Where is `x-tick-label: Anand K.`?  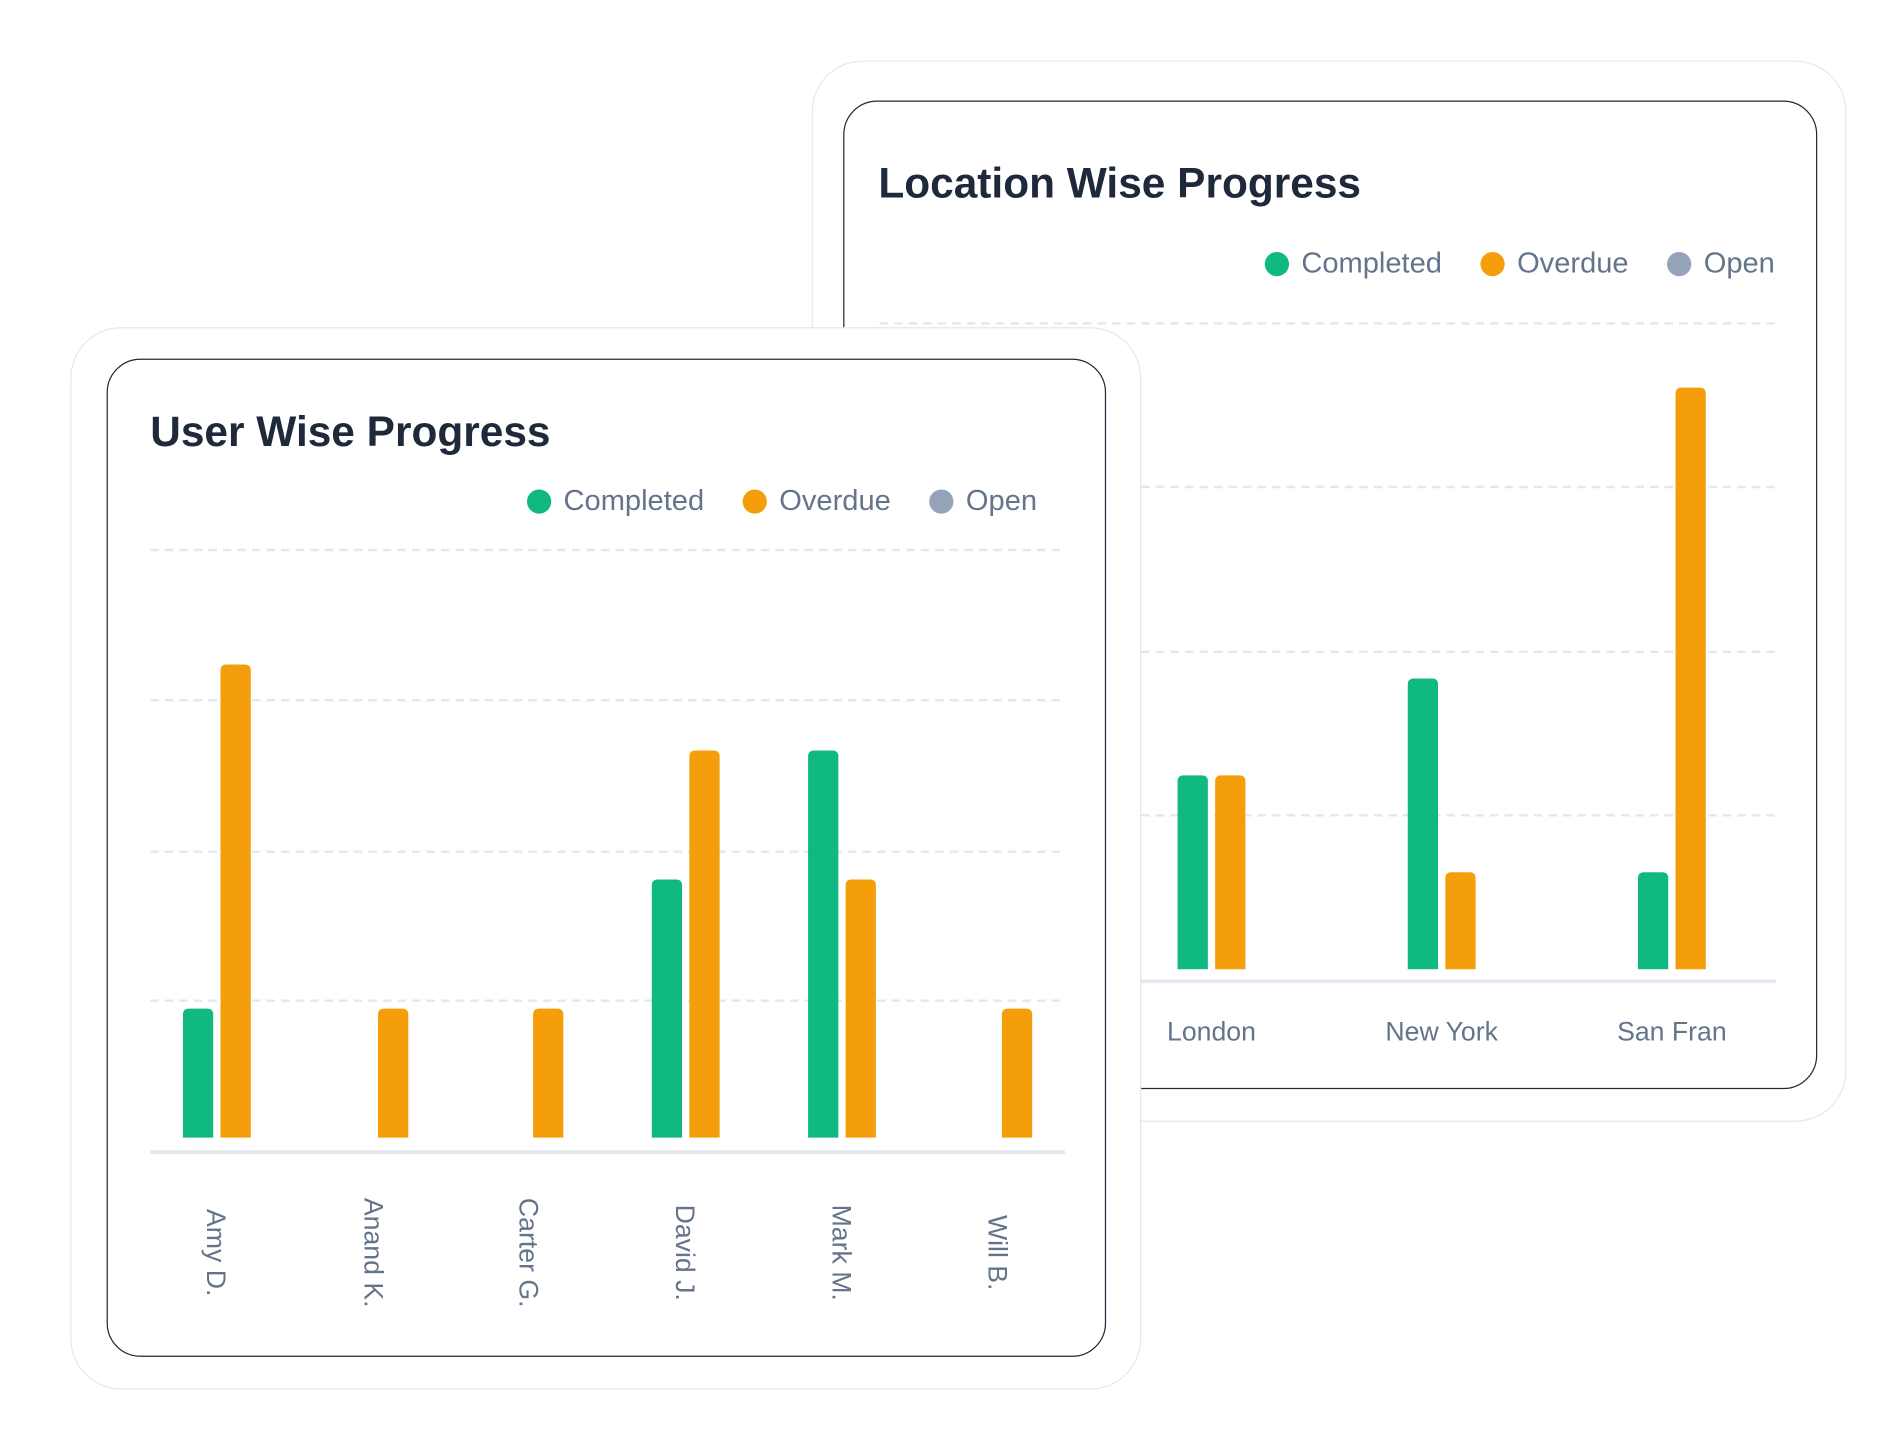 x-tick-label: Anand K. is located at coordinates (374, 1253).